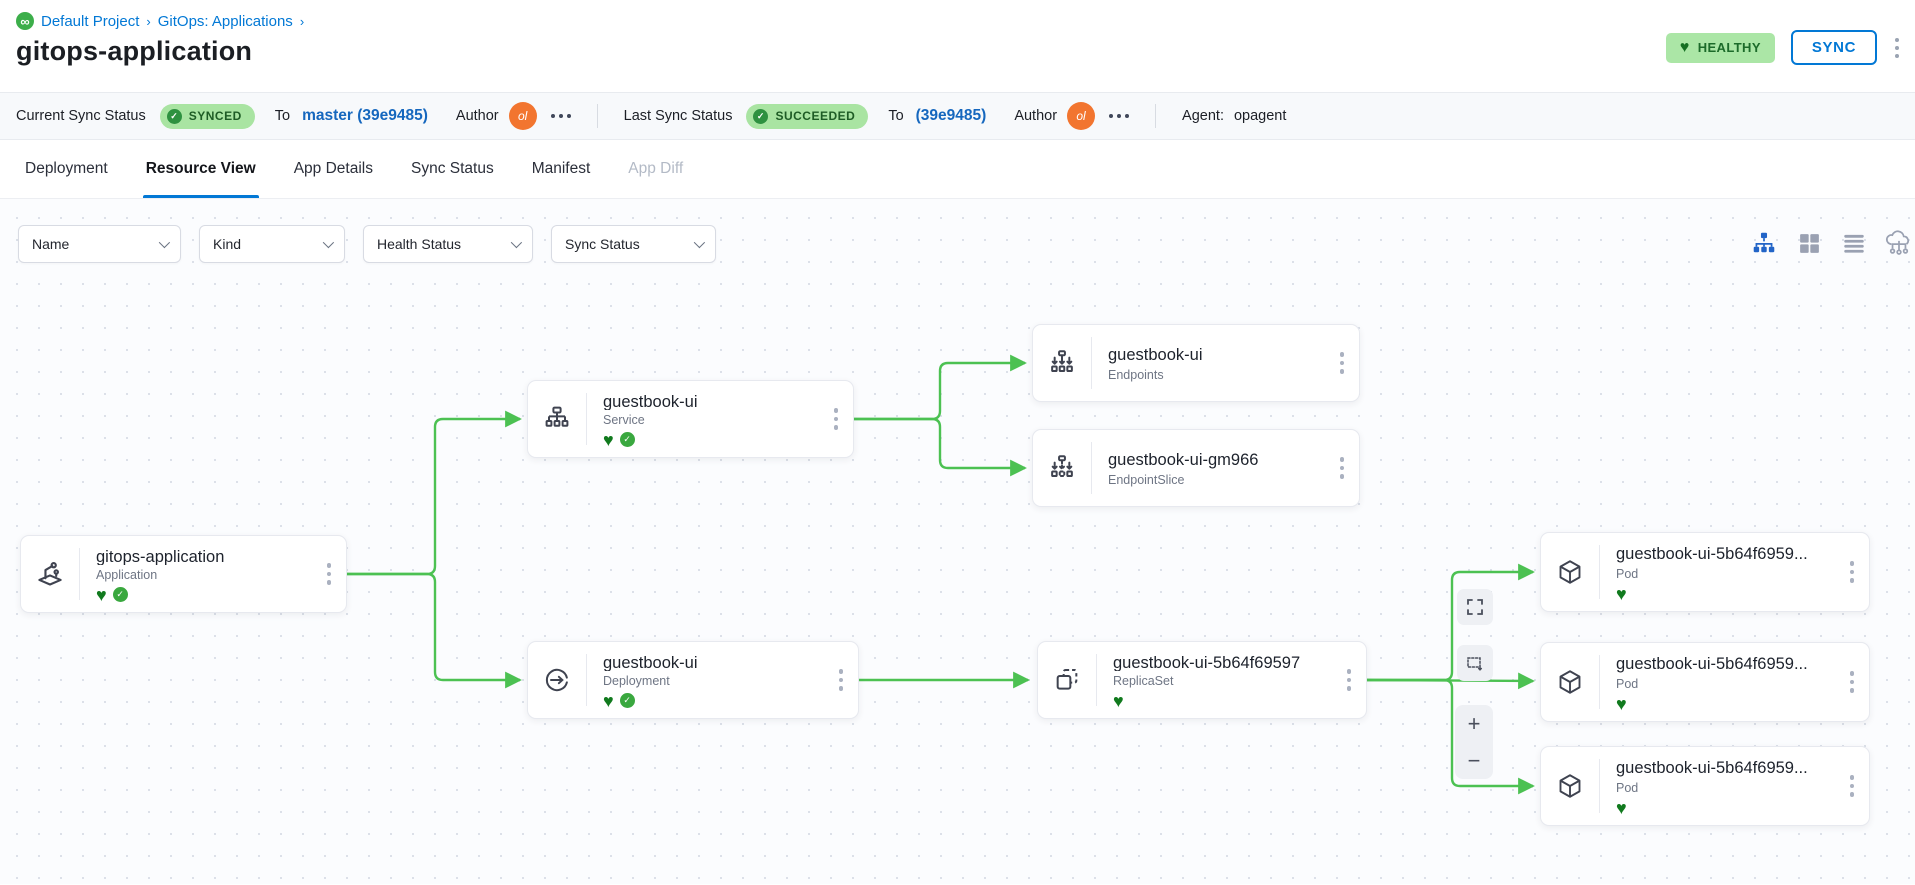  I want to click on health-status-filter-dropdown: Health Status, so click(448, 244).